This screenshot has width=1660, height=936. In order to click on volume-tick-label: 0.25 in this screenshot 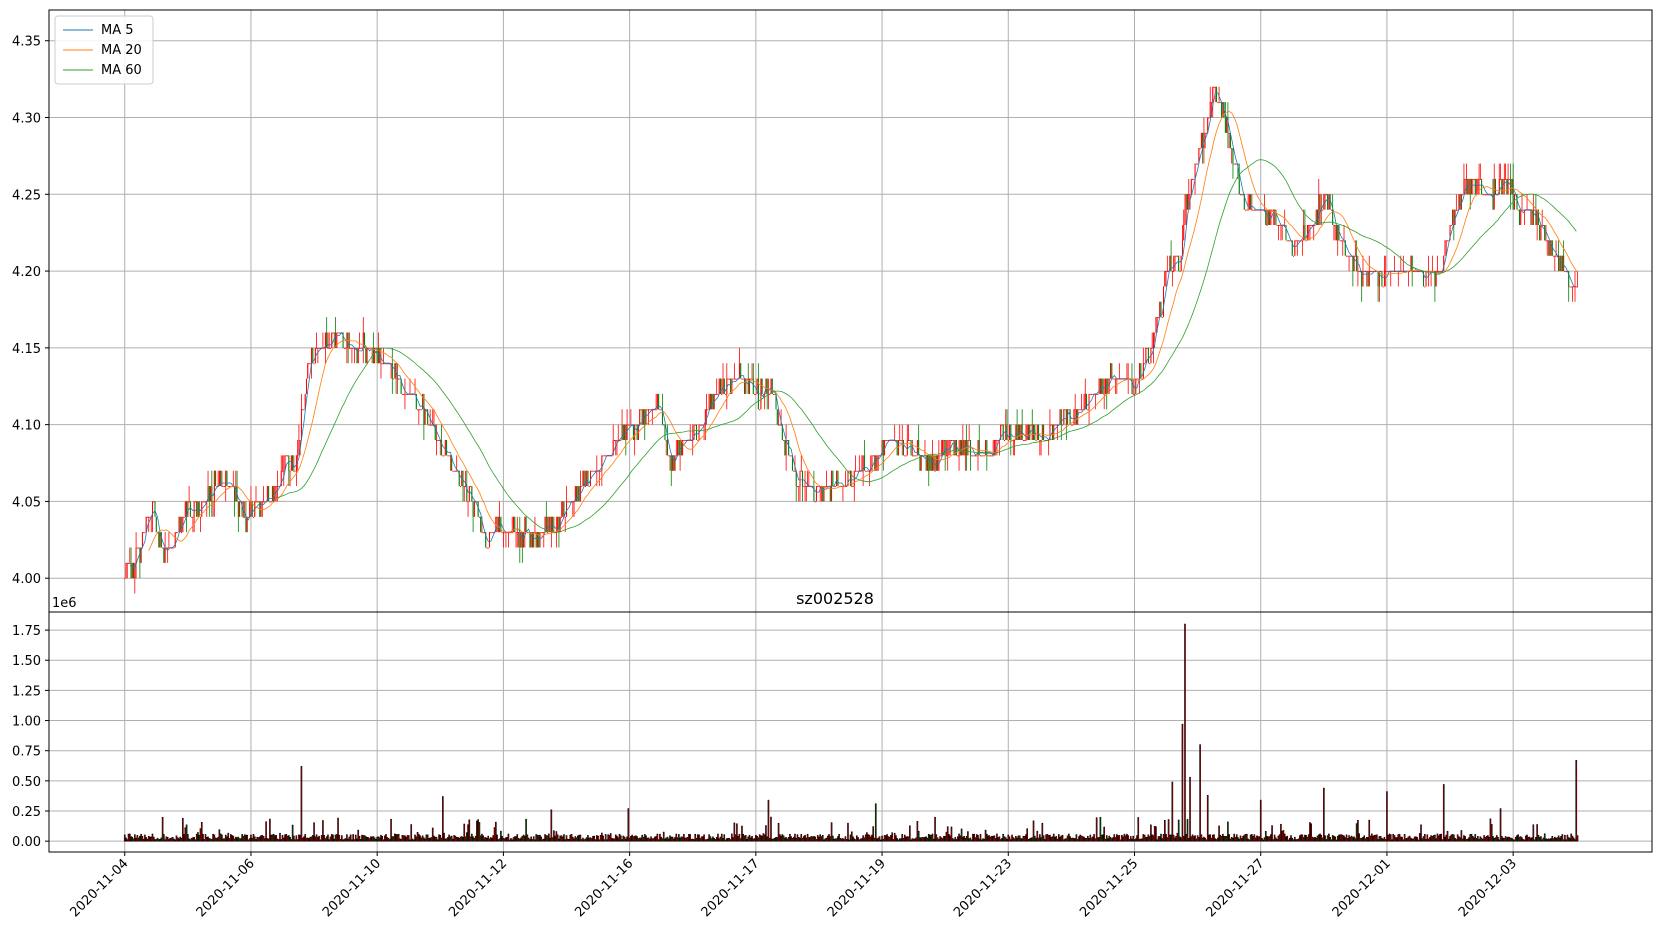, I will do `click(26, 812)`.